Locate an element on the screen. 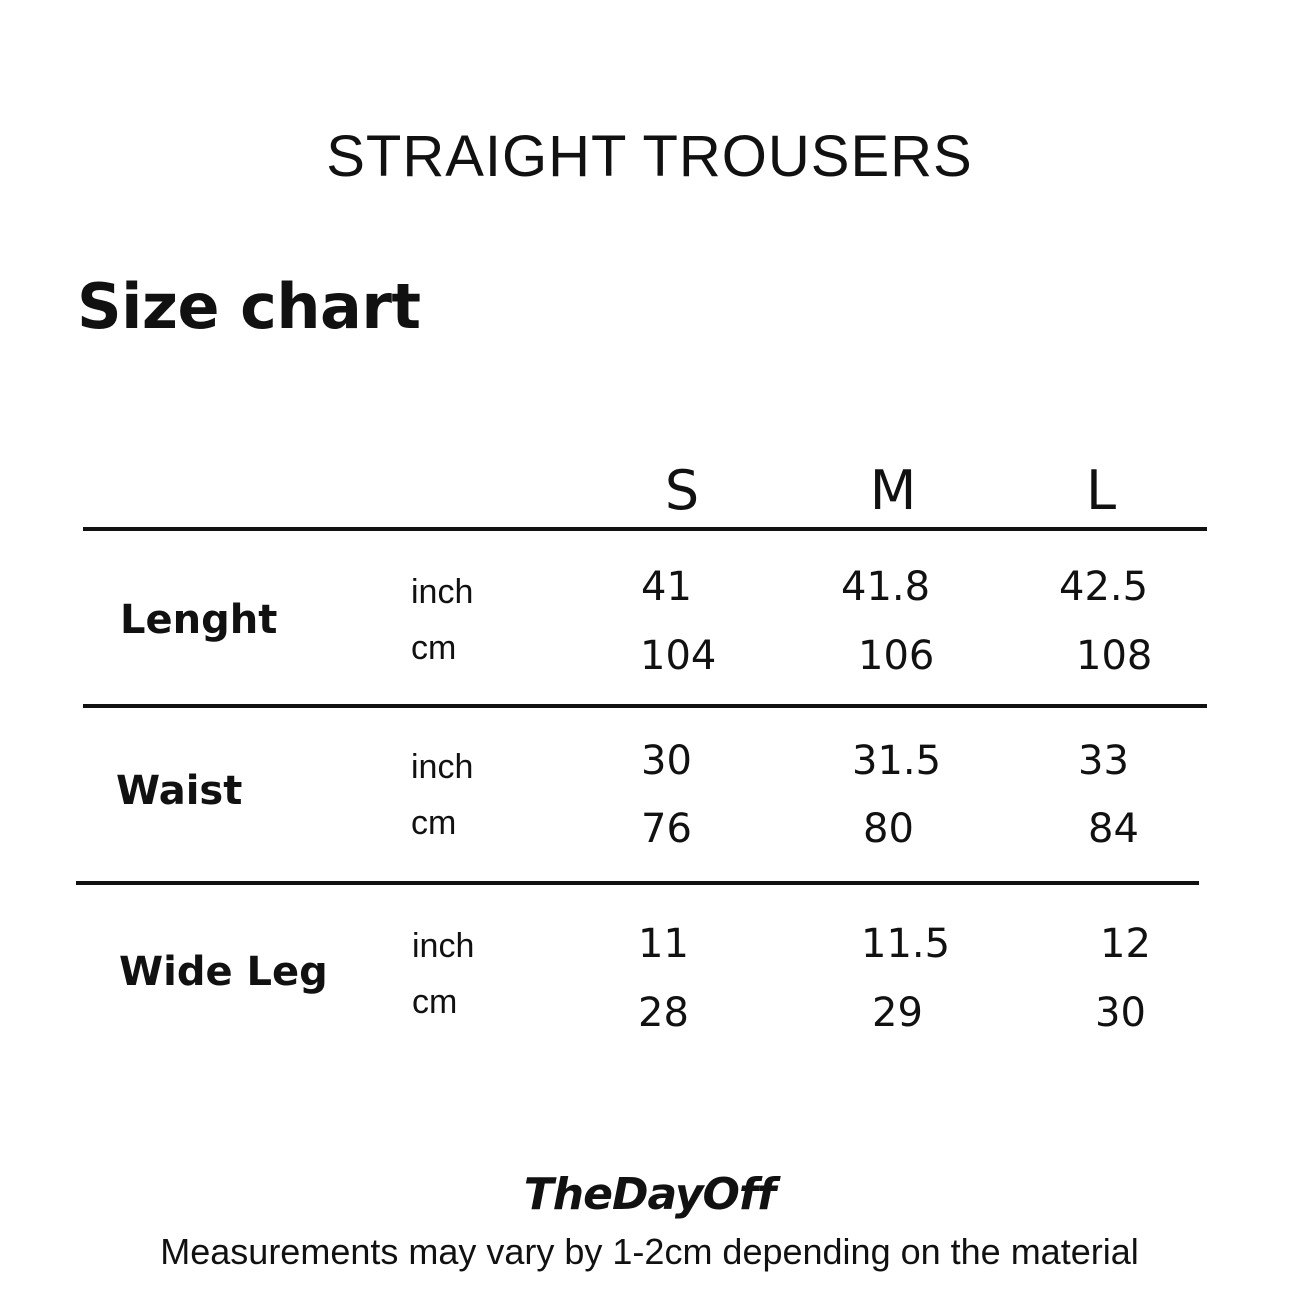 This screenshot has height=1299, width=1299. row-label: Wide Leg is located at coordinates (223, 972).